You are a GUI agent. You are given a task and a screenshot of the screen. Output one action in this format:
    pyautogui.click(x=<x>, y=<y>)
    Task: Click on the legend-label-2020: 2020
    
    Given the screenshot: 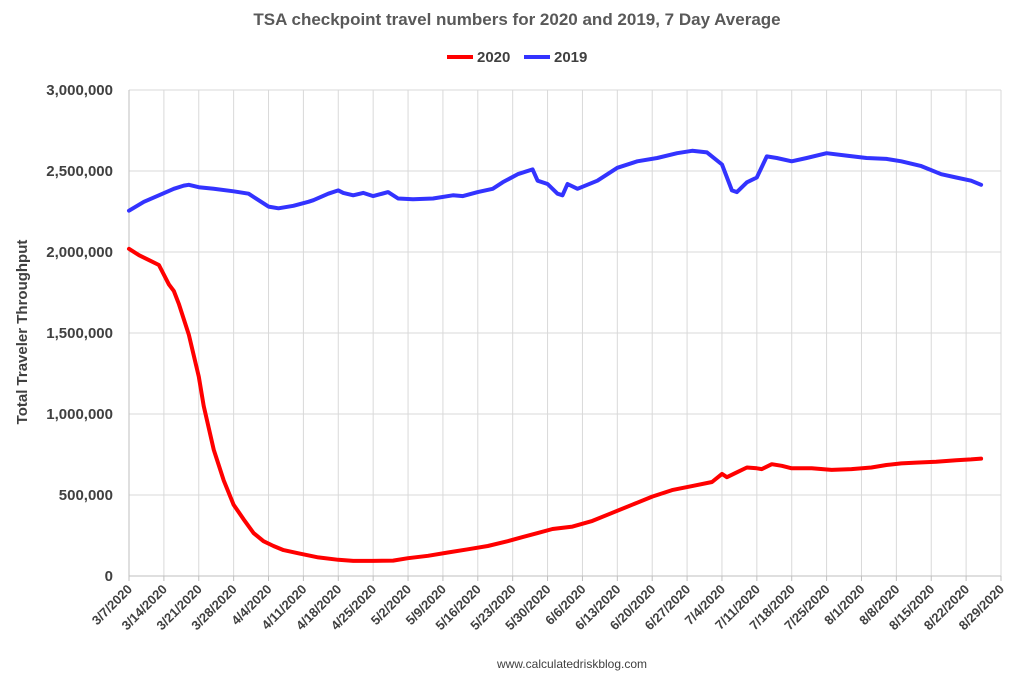 What is the action you would take?
    pyautogui.click(x=493, y=57)
    